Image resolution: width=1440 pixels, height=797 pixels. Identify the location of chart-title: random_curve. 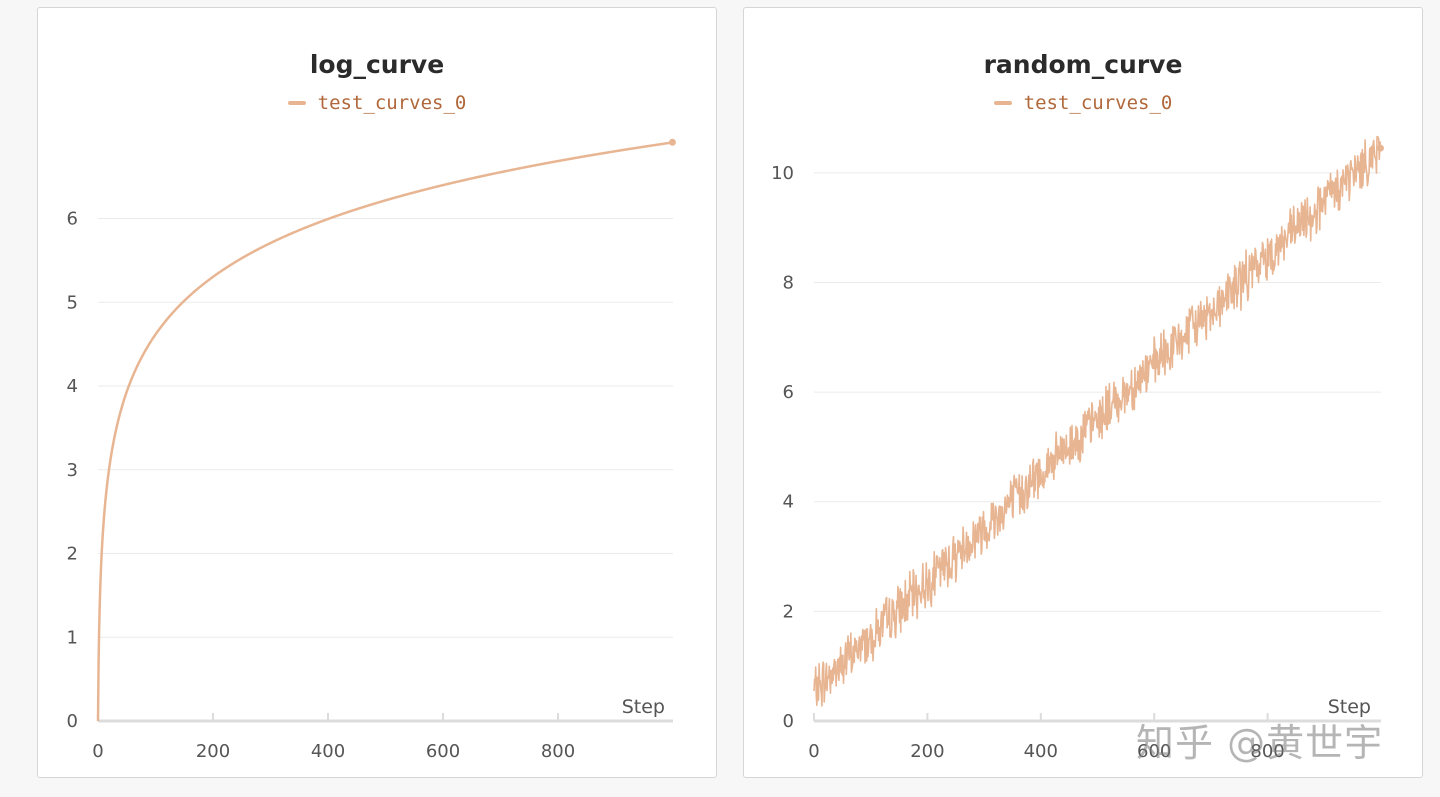
(1083, 64).